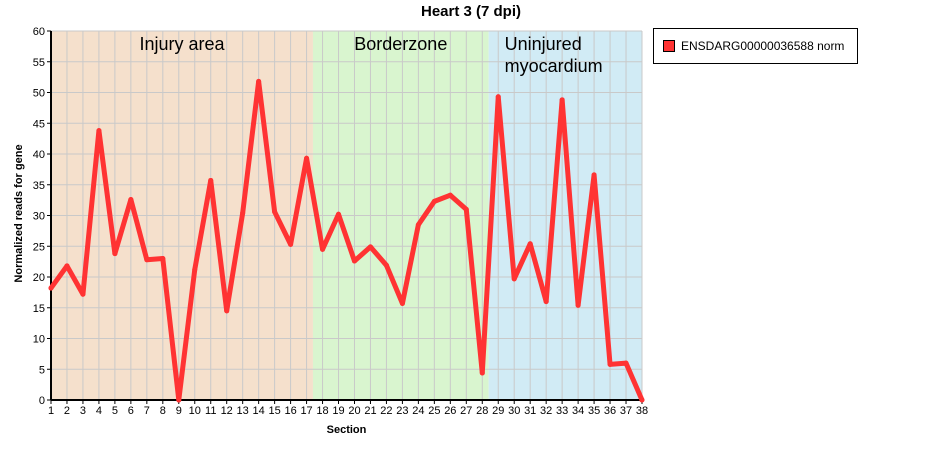 Image resolution: width=942 pixels, height=450 pixels. Describe the element at coordinates (466, 411) in the screenshot. I see `x-tick-label: 27` at that location.